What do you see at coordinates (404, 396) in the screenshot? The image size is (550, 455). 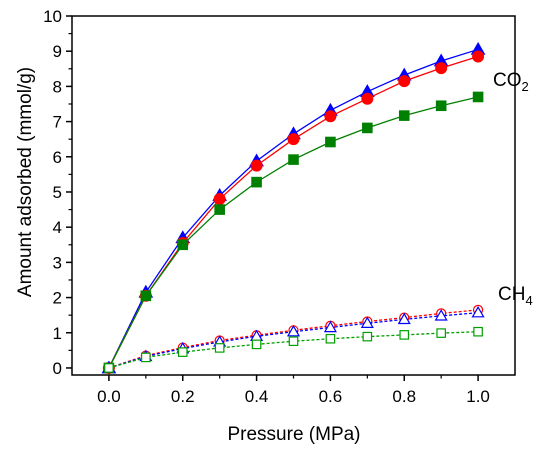 I see `x-tick-label: 0.8` at bounding box center [404, 396].